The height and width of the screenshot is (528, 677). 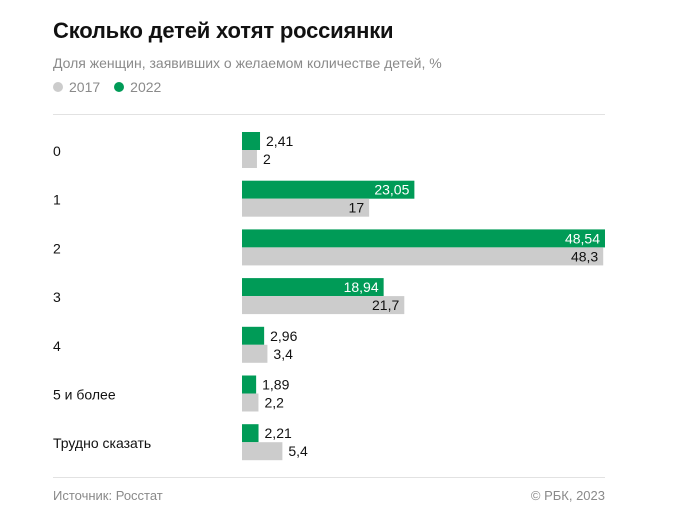 I want to click on data-label-2017: 5,4, so click(x=298, y=451).